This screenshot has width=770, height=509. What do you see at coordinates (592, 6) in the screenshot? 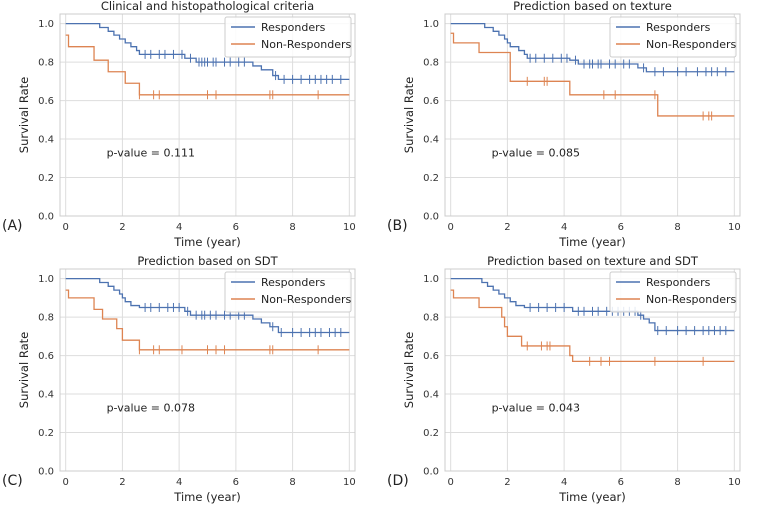
I see `chart-title: Prediction based on texture` at bounding box center [592, 6].